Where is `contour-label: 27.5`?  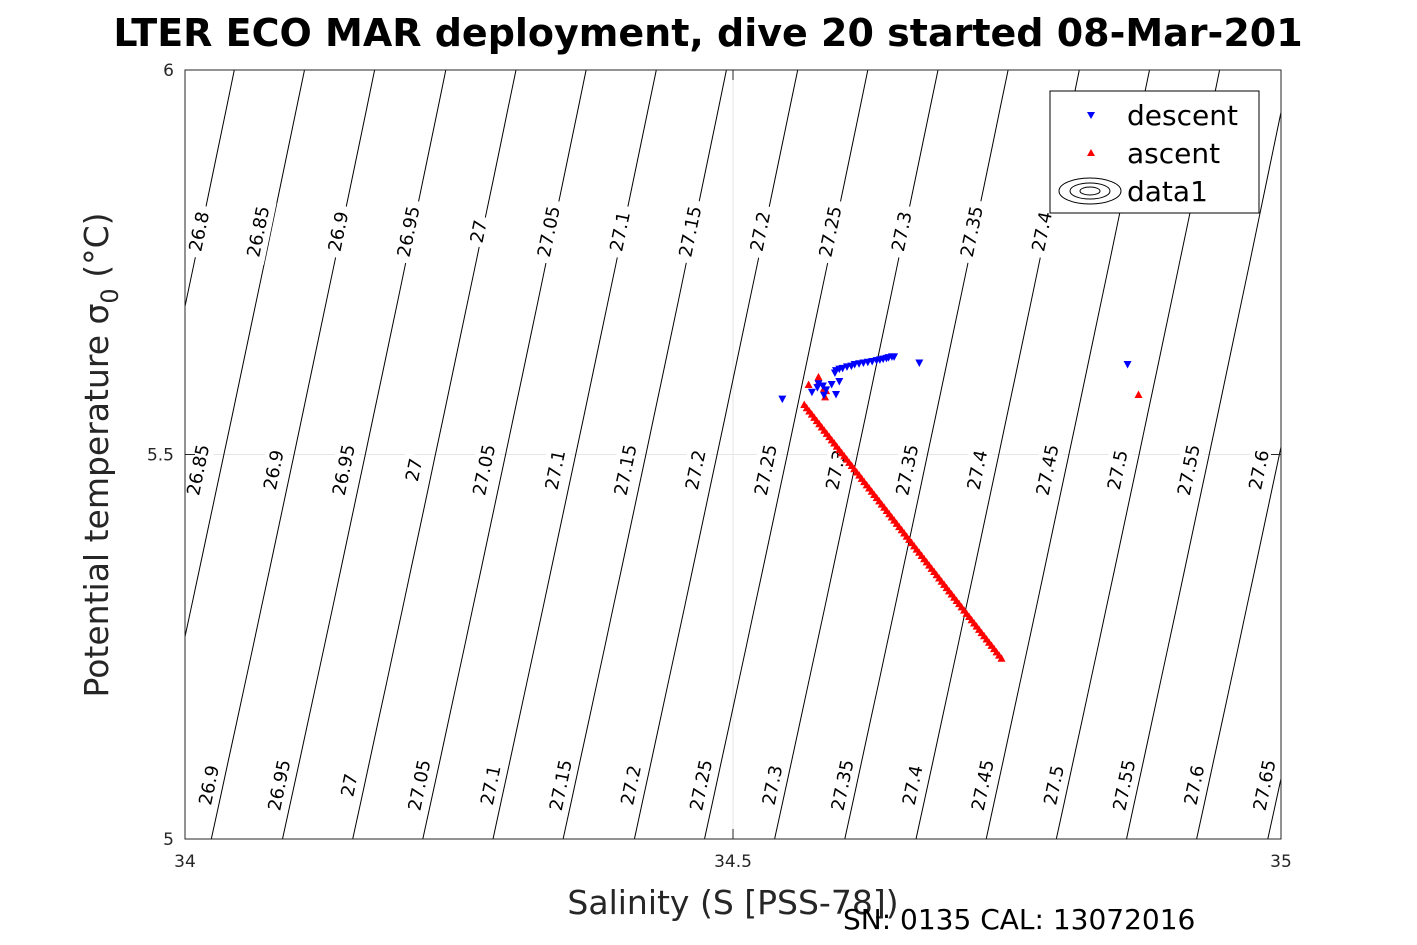 contour-label: 27.5 is located at coordinates (1054, 785).